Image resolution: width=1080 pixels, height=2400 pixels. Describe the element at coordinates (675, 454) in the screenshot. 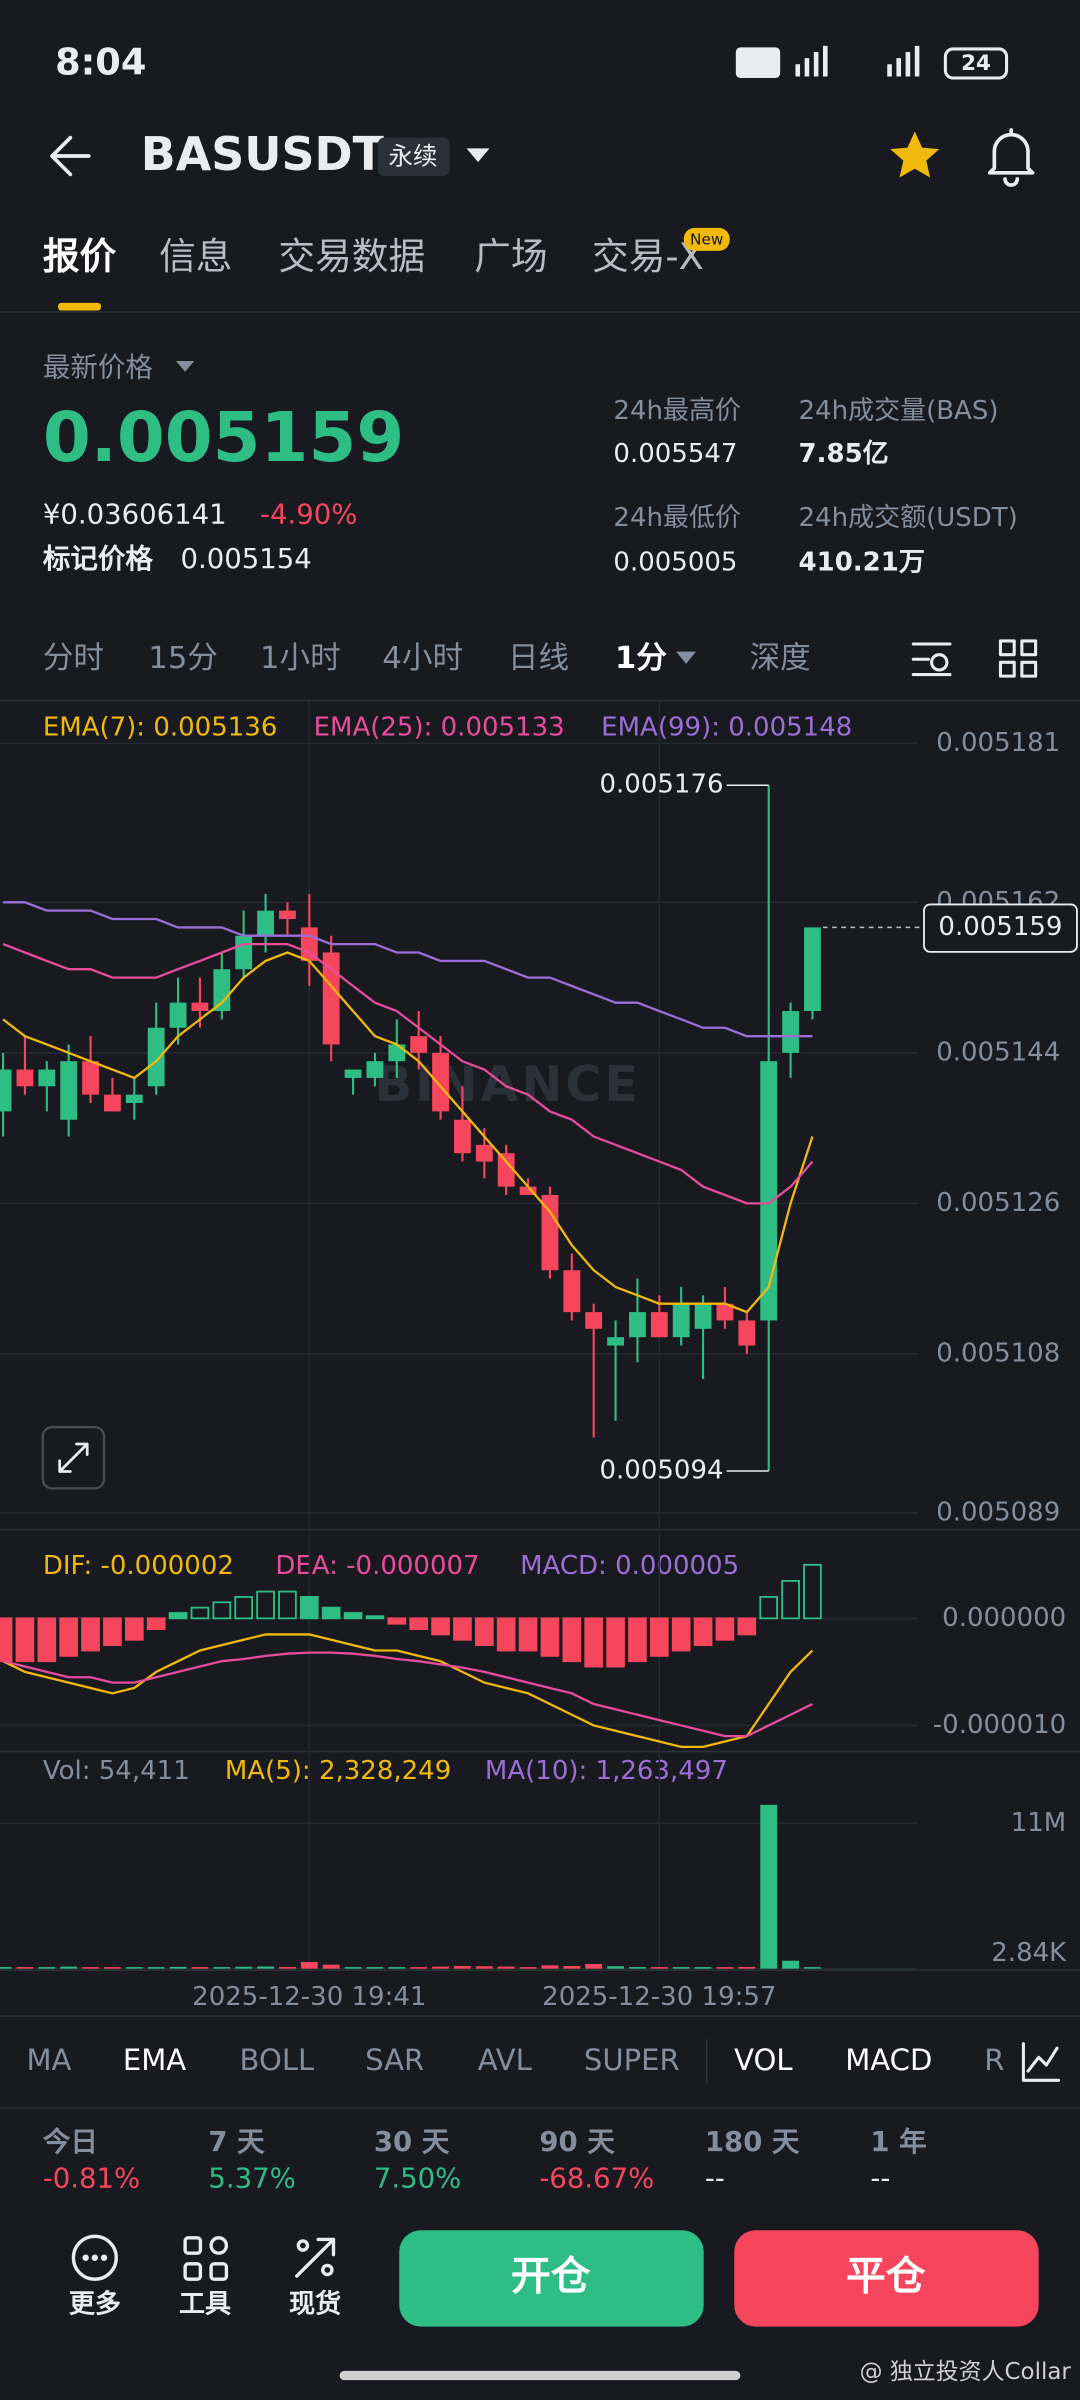

I see `stat-value: 0.005547` at that location.